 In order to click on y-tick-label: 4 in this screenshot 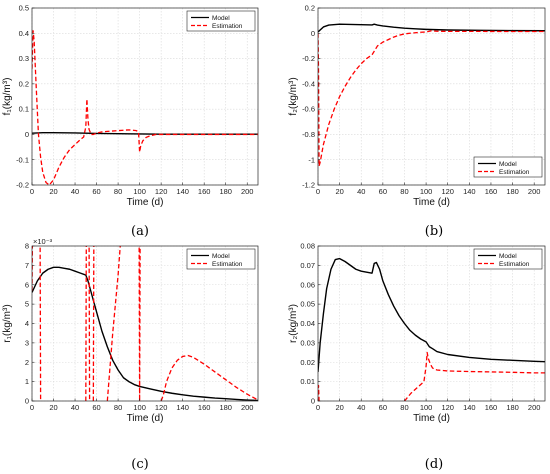, I will do `click(27, 323)`.